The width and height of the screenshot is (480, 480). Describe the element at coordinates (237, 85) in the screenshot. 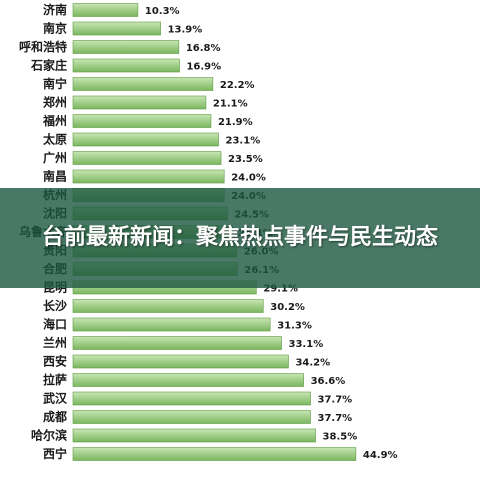

I see `value-label: 22.2%` at that location.